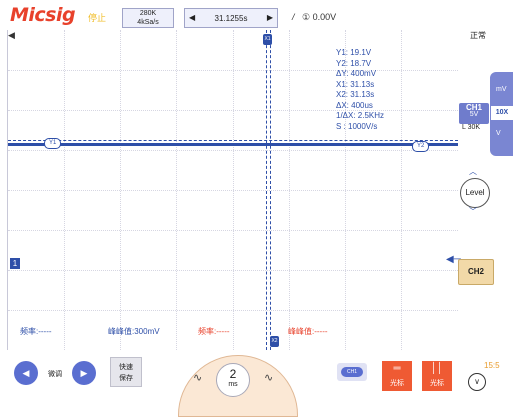  I want to click on trigger-source: ①, so click(306, 17).